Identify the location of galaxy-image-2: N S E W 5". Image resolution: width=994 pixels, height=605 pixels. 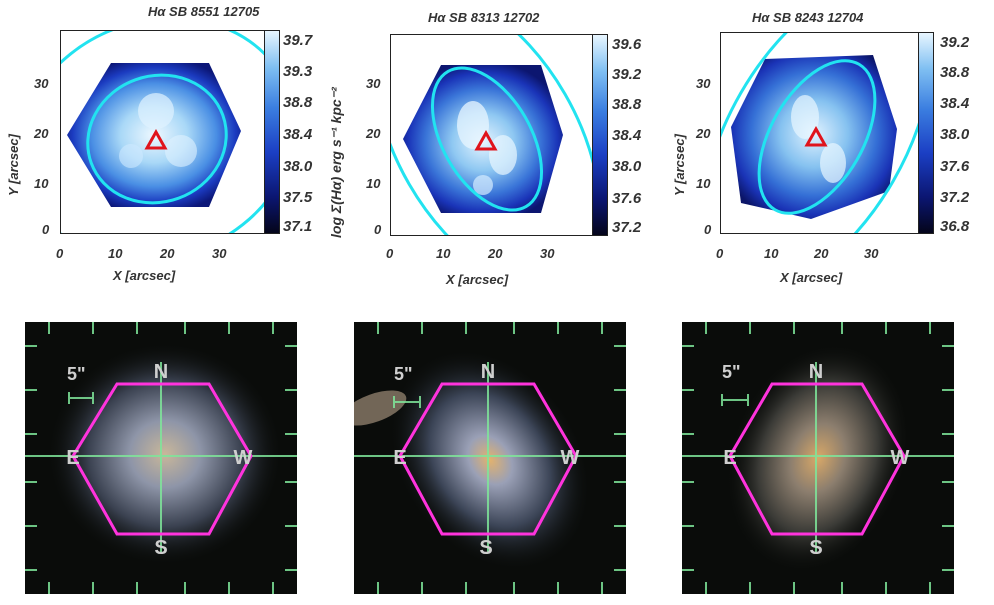
(490, 458).